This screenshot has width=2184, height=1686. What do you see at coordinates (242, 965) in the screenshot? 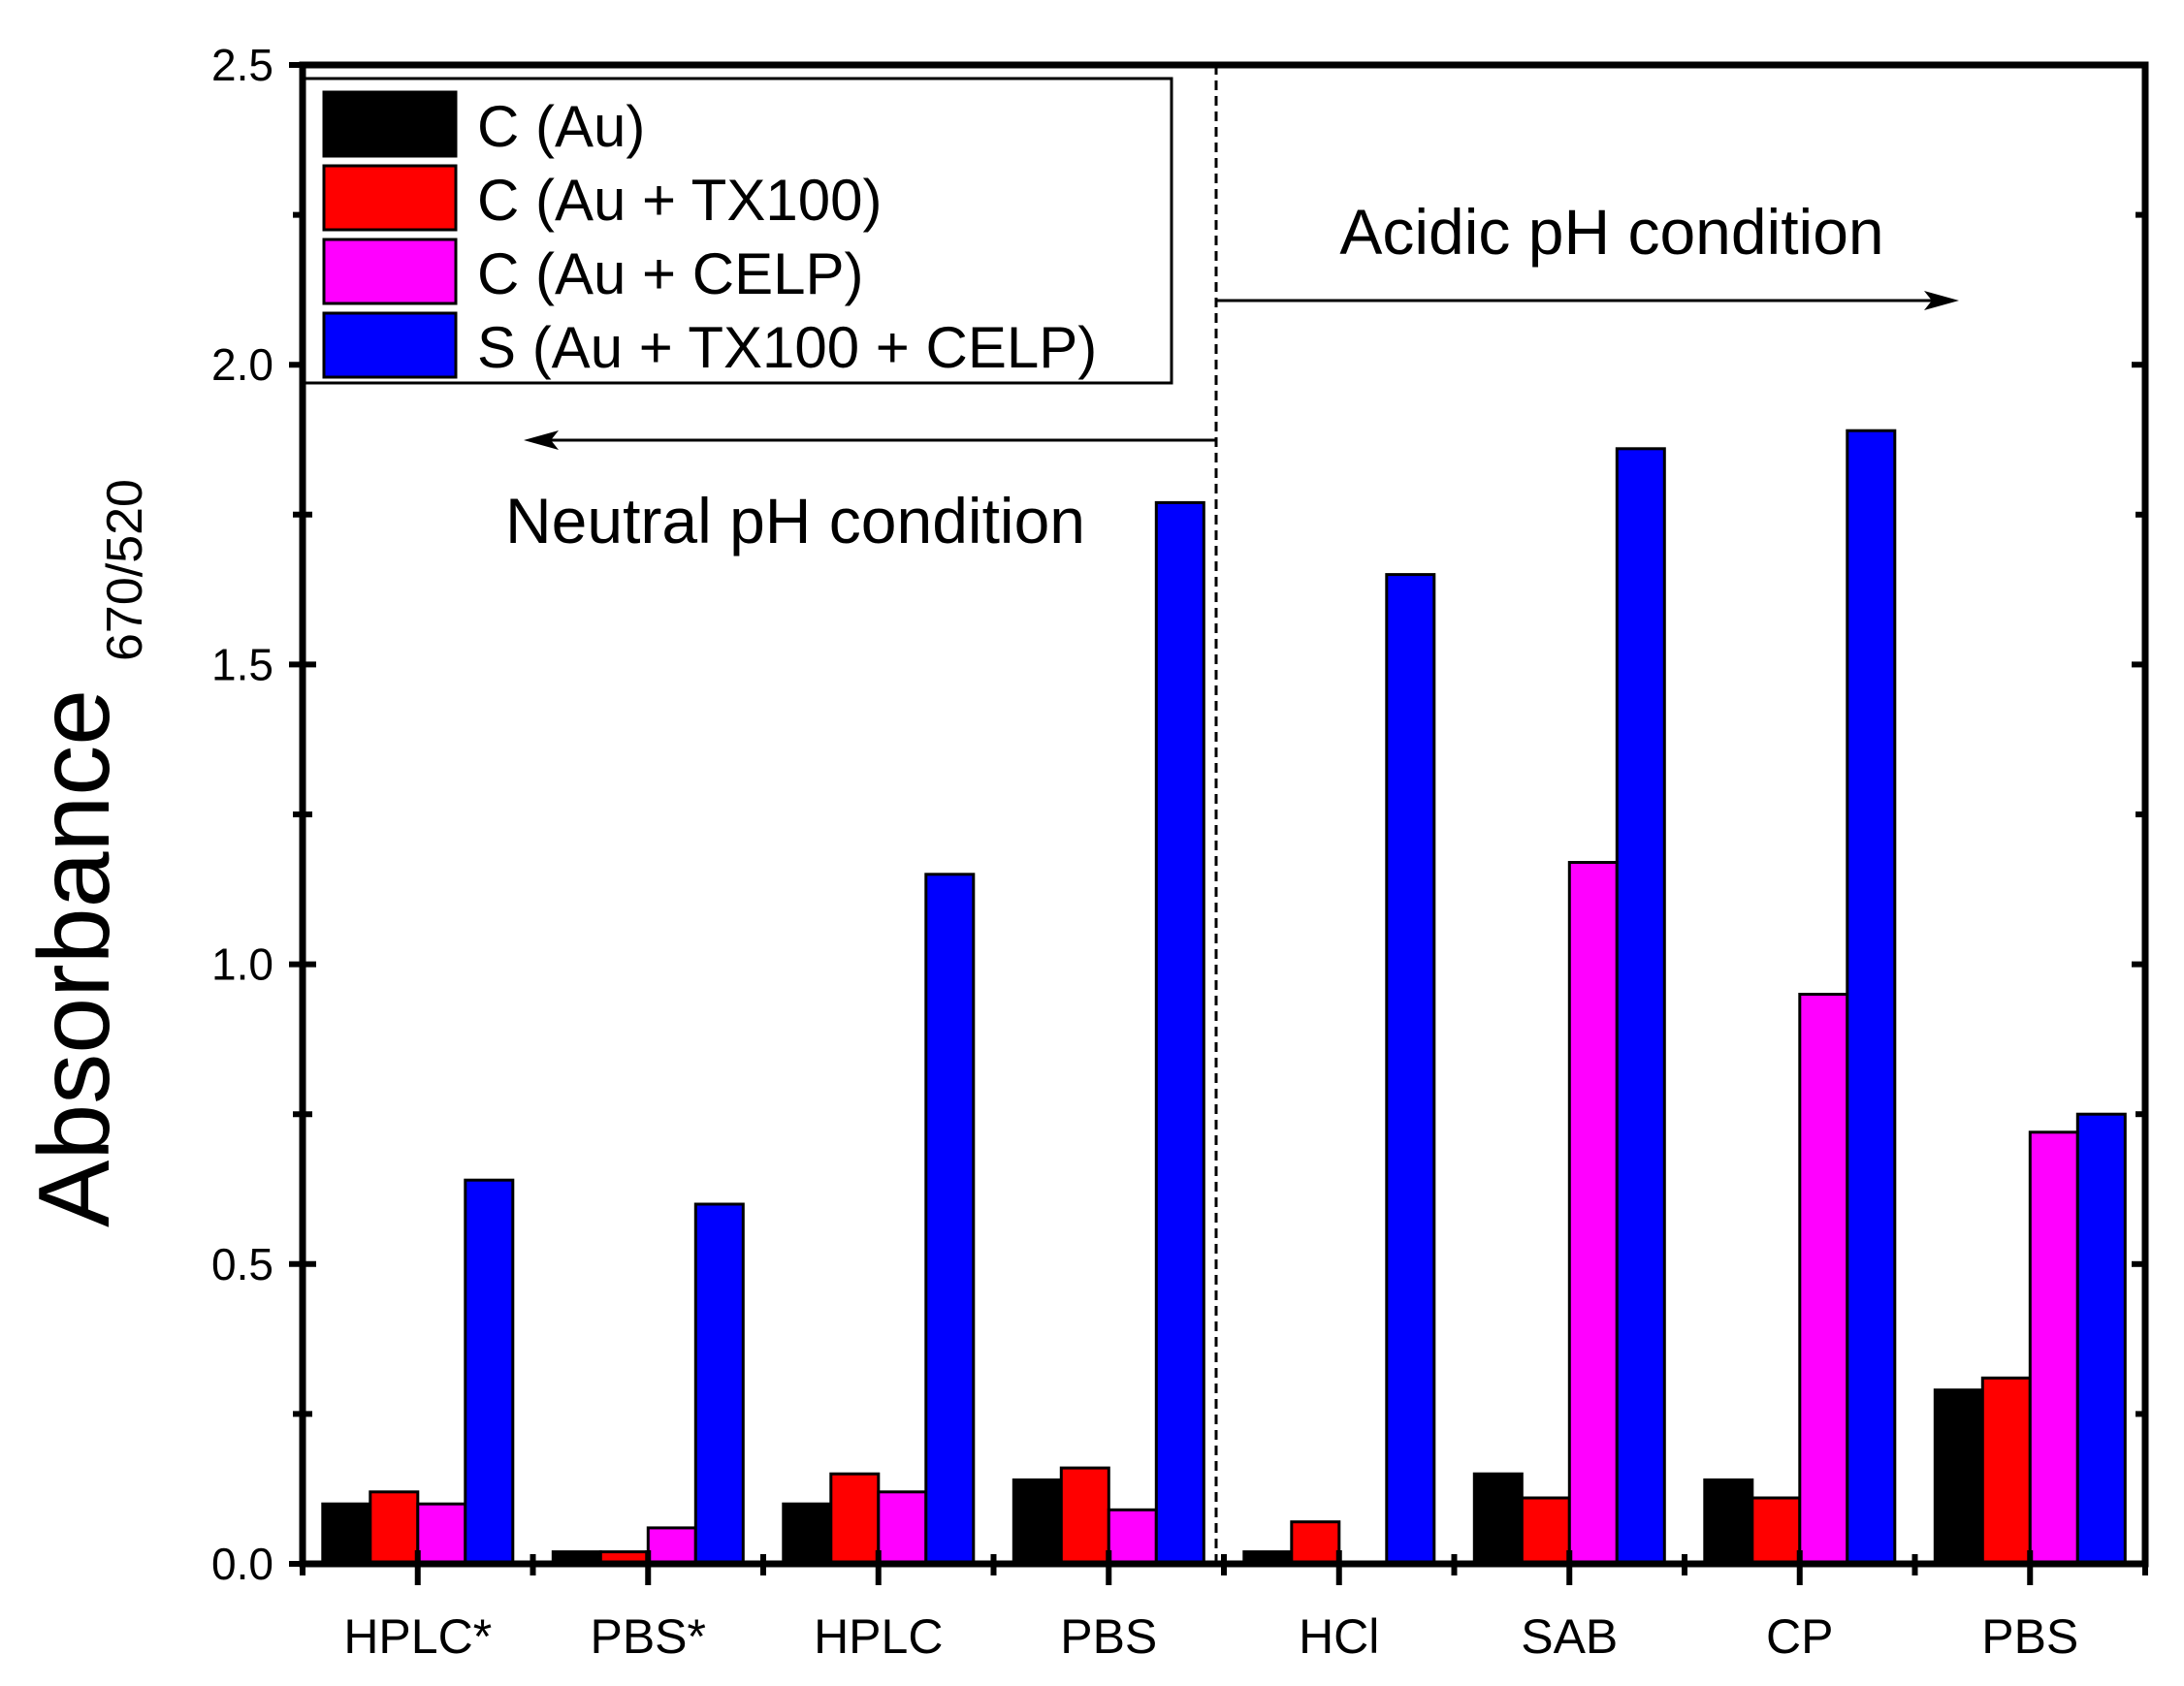
I see `y-tick-label: 1.0` at bounding box center [242, 965].